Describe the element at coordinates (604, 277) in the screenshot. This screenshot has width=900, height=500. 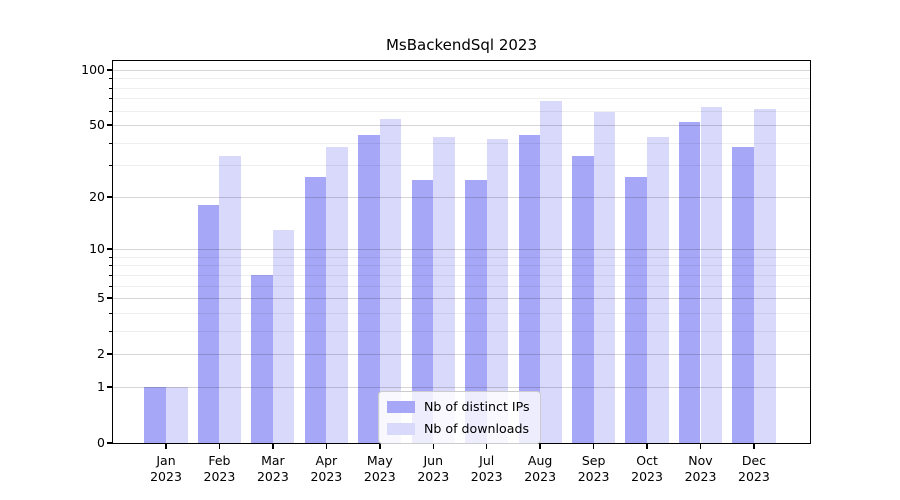
I see `bar-downloads-sep` at that location.